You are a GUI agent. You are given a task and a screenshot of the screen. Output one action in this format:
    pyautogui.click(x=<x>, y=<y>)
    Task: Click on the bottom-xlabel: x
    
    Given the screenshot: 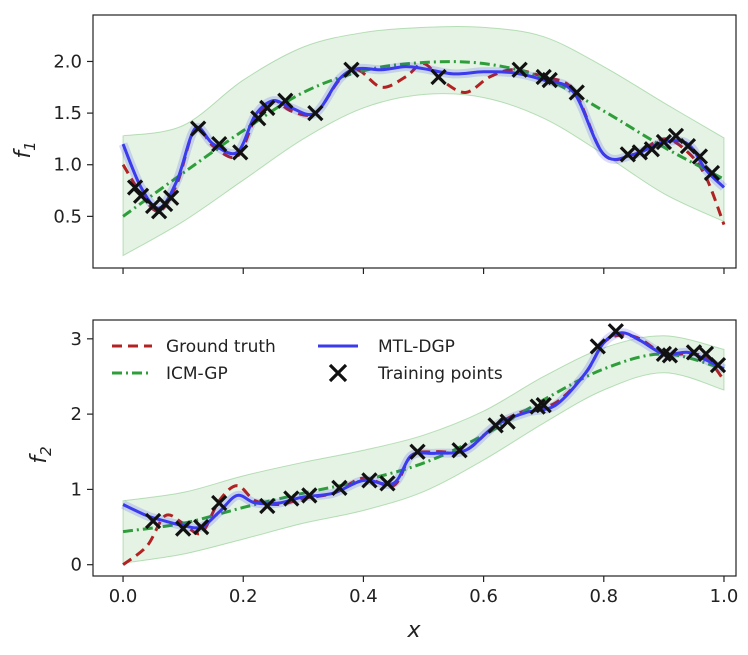 What is the action you would take?
    pyautogui.click(x=413, y=630)
    